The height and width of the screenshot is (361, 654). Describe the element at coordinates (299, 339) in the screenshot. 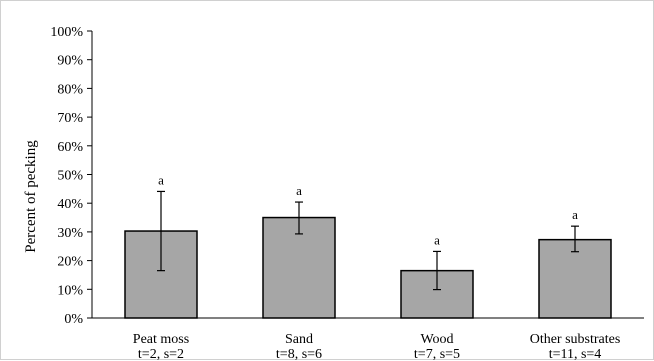

I see `category-label: Sand` at that location.